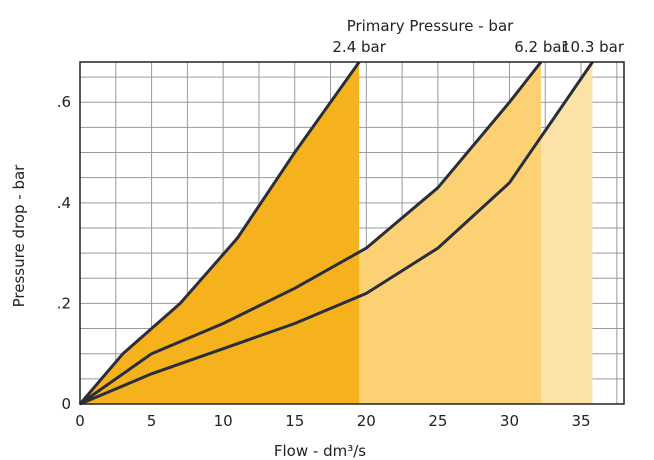  I want to click on x-tick-label: 30, so click(509, 421).